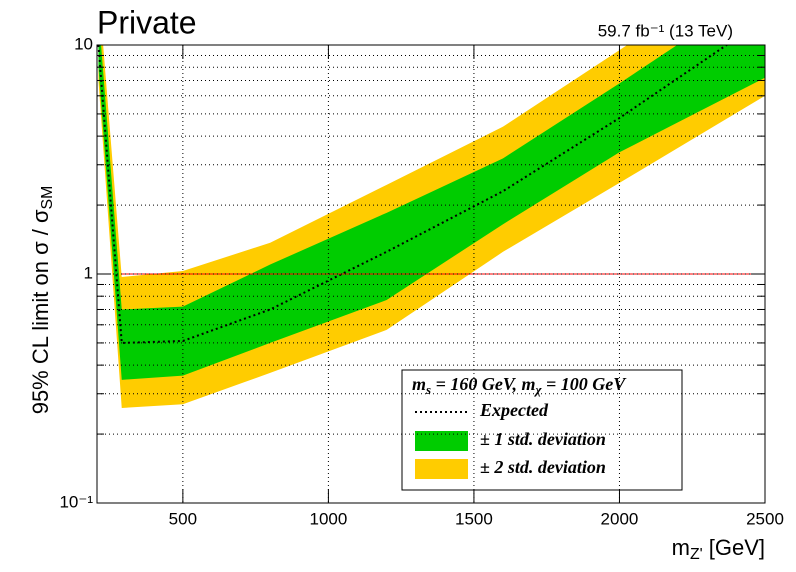 Image resolution: width=796 pixels, height=572 pixels. Describe the element at coordinates (734, 547) in the screenshot. I see `label-part: [GeV]` at that location.